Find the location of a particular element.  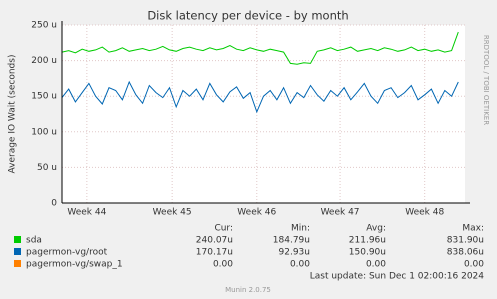

legend-value: 831.90u is located at coordinates (465, 241).